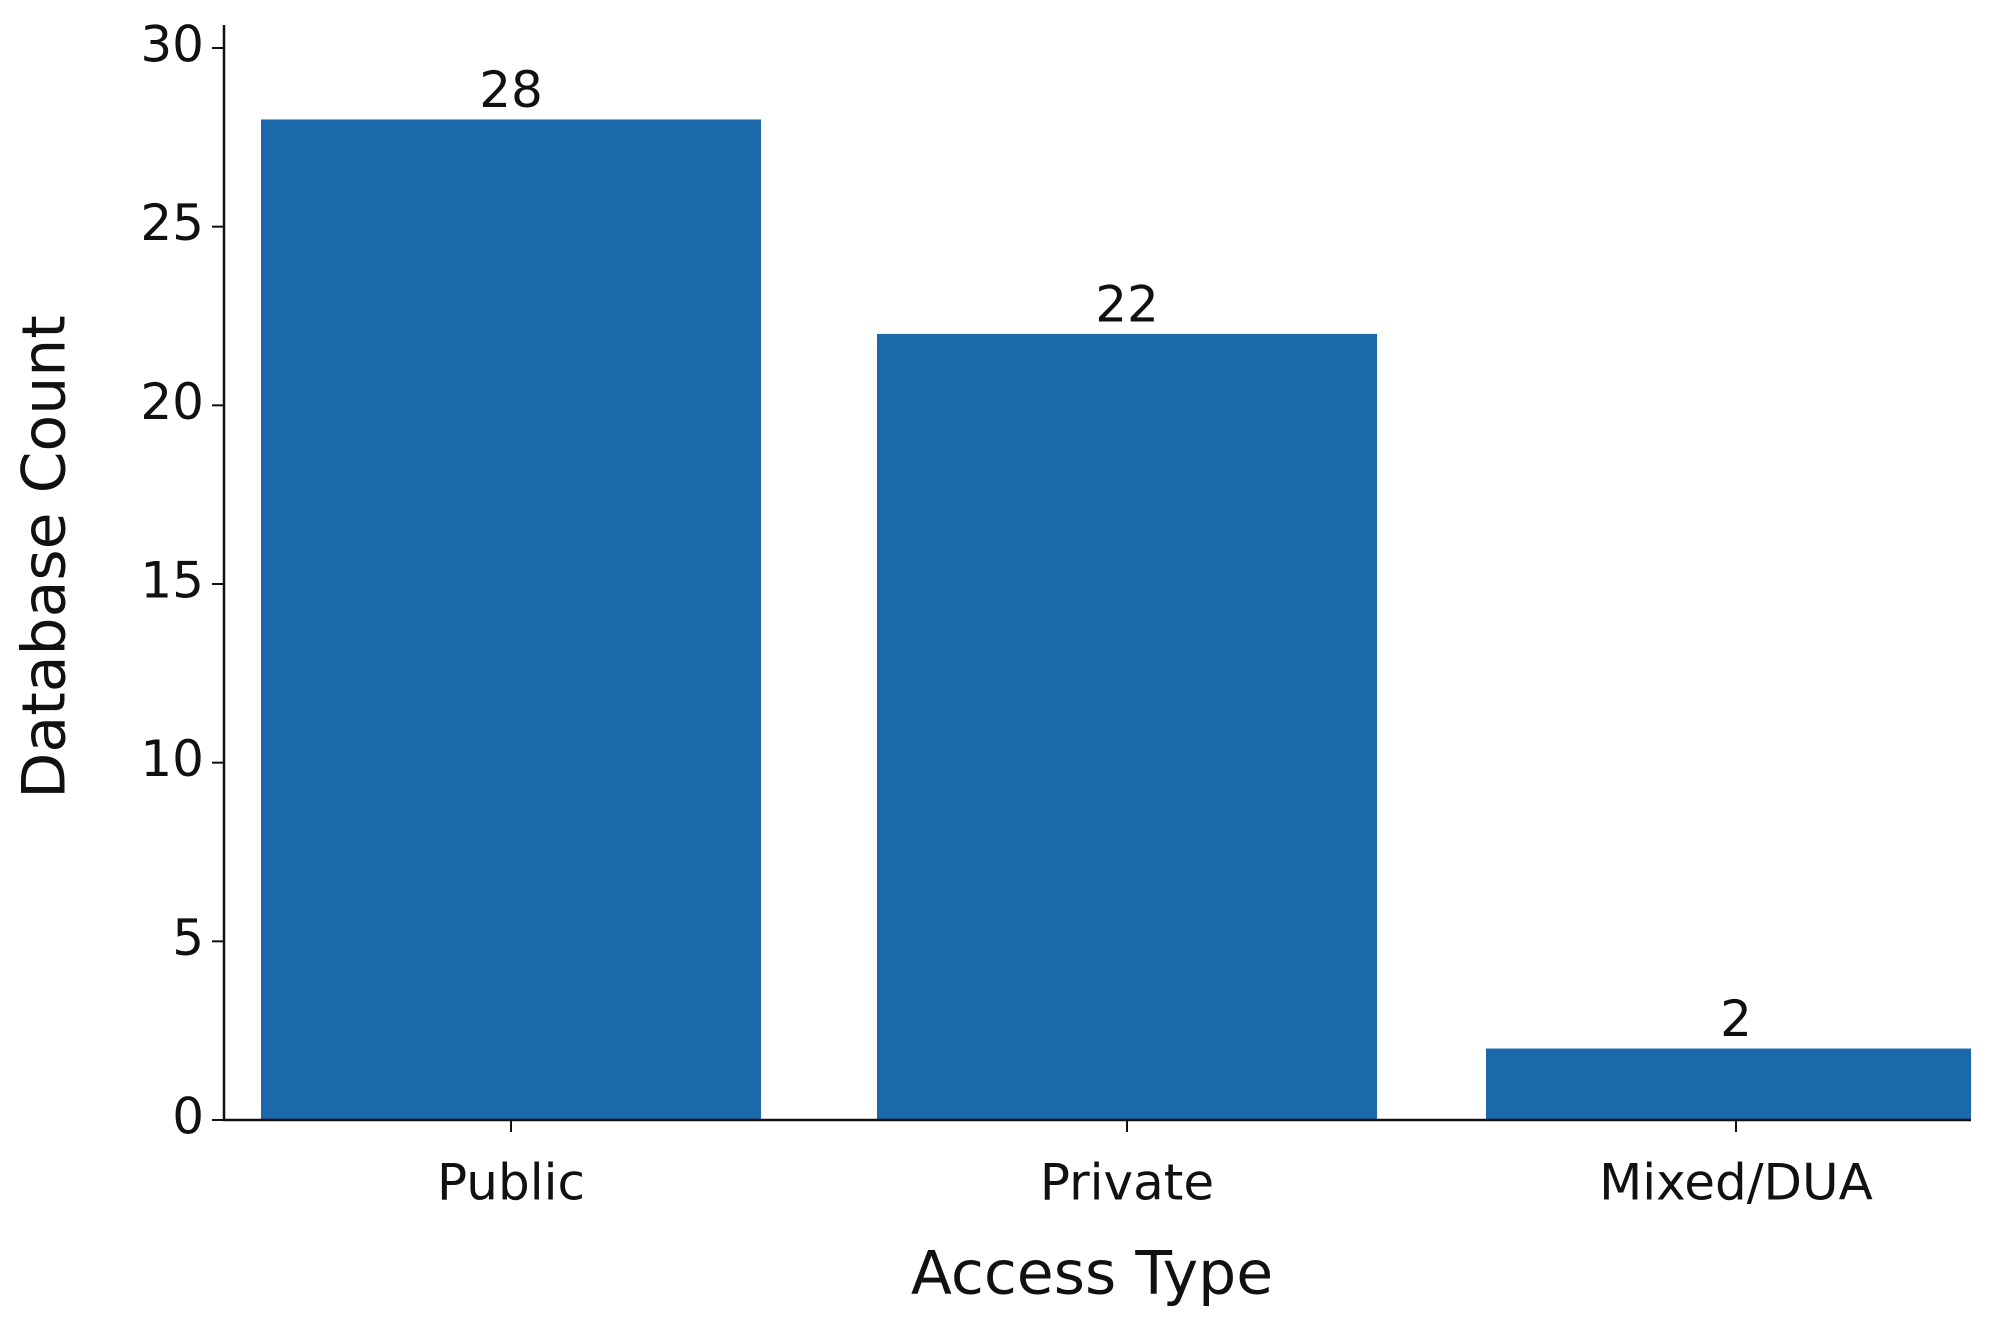  What do you see at coordinates (188, 938) in the screenshot?
I see `y-tick-label: 5` at bounding box center [188, 938].